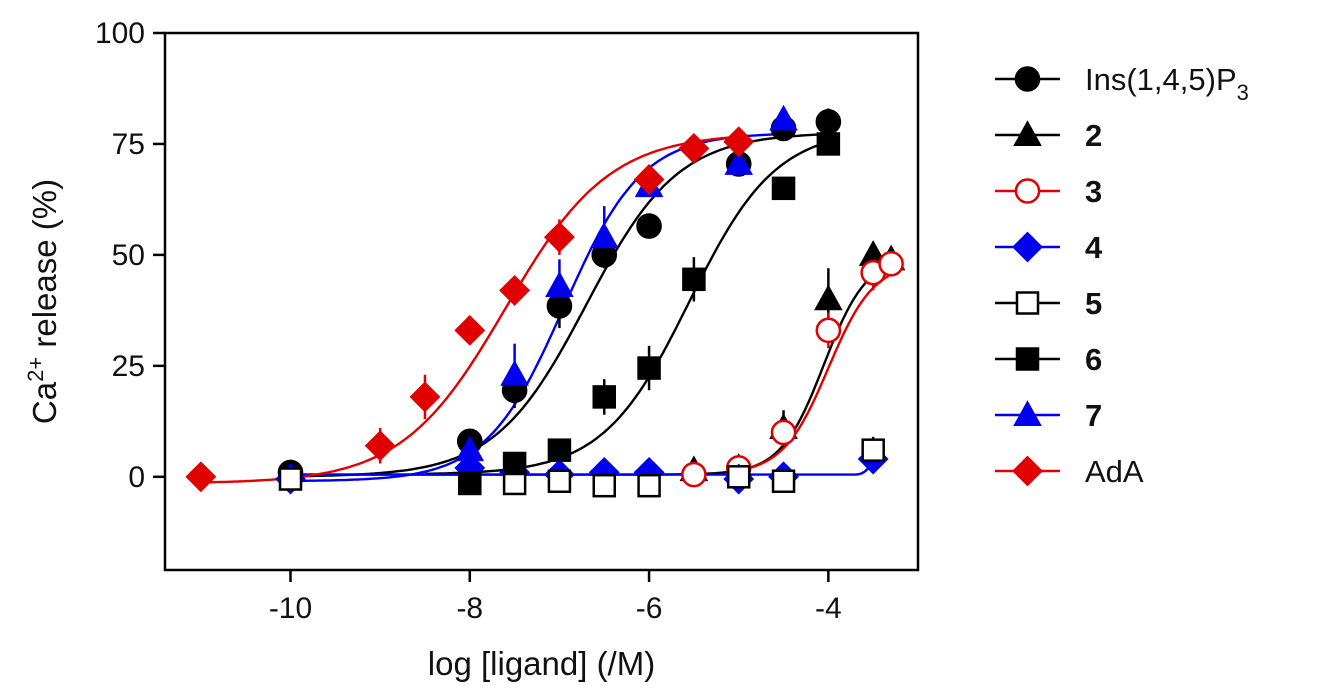  Describe the element at coordinates (828, 297) in the screenshot. I see `data-point-s2-p4` at that location.